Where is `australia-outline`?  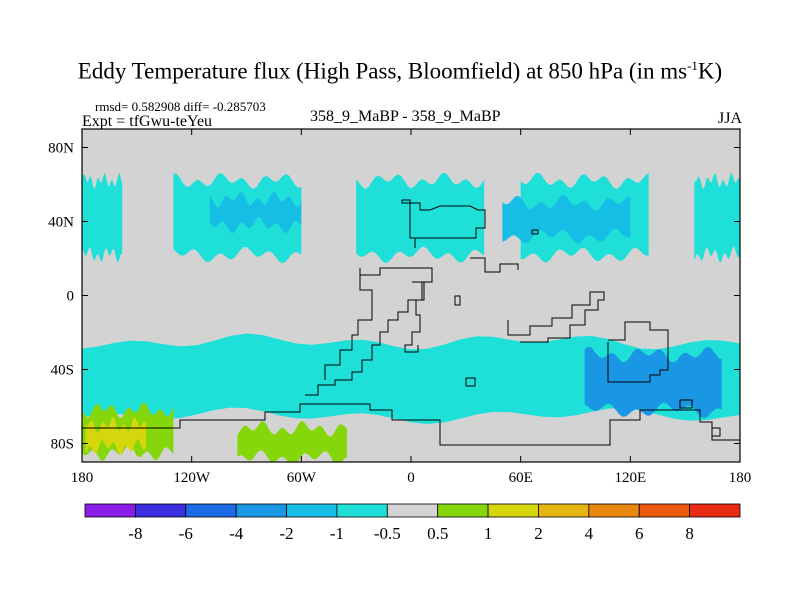 australia-outline is located at coordinates (638, 352).